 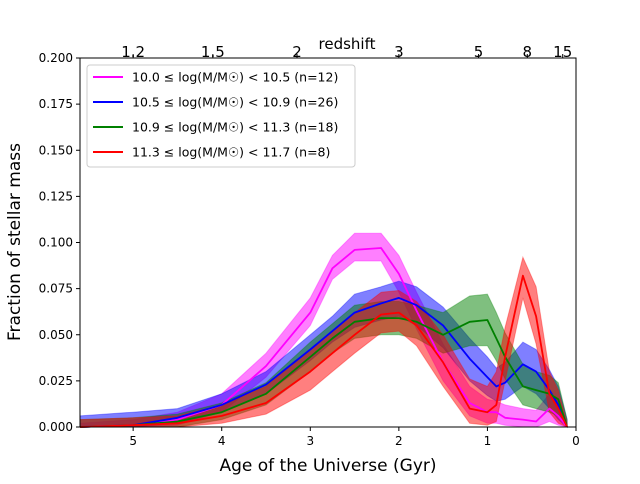 I want to click on y-tick-label: 0.100, so click(x=56, y=243).